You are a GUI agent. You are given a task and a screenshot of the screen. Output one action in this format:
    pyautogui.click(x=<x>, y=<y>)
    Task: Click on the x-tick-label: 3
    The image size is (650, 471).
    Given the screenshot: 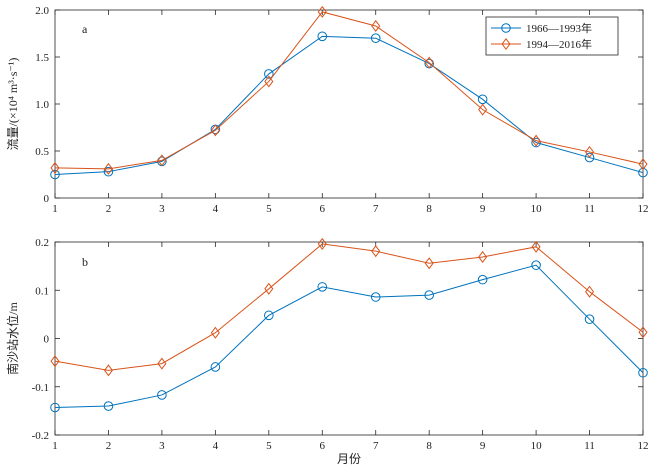 What is the action you would take?
    pyautogui.click(x=162, y=209)
    